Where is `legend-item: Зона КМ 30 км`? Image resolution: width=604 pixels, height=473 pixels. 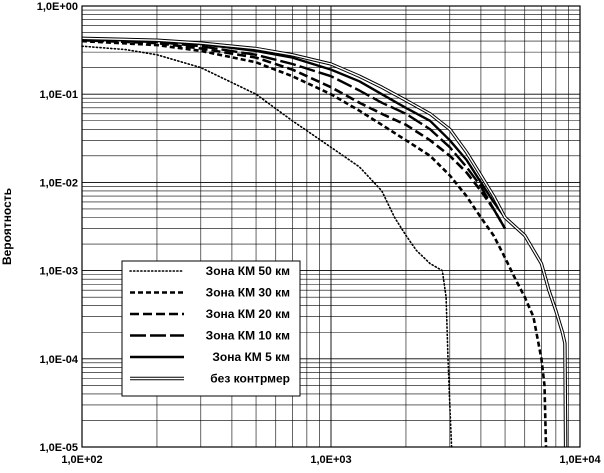
legend-item: Зона КМ 30 км is located at coordinates (210, 293).